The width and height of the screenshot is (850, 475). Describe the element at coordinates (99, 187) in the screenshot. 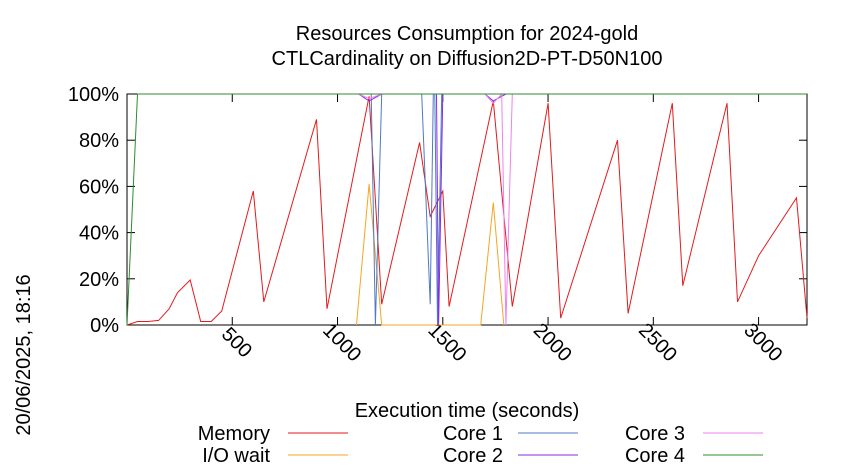

I see `y-tick-label: 60%` at that location.